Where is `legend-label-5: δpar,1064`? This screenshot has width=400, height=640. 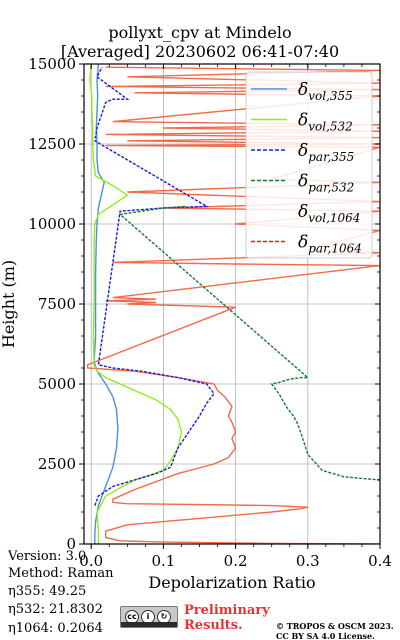
legend-label-5: δpar,1064 is located at coordinates (330, 244).